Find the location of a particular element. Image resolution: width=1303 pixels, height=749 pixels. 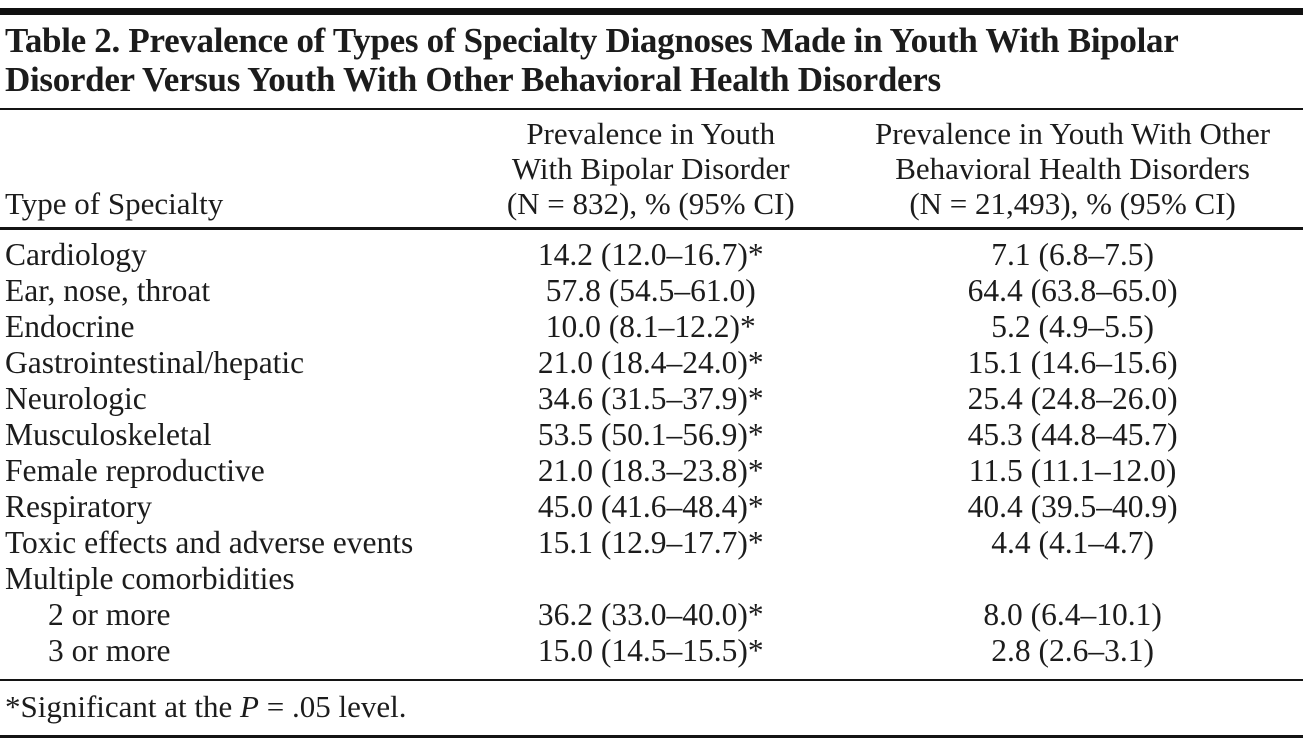

row-bipolar-value: 21.0 (18.4–24.0)* is located at coordinates (650, 363).